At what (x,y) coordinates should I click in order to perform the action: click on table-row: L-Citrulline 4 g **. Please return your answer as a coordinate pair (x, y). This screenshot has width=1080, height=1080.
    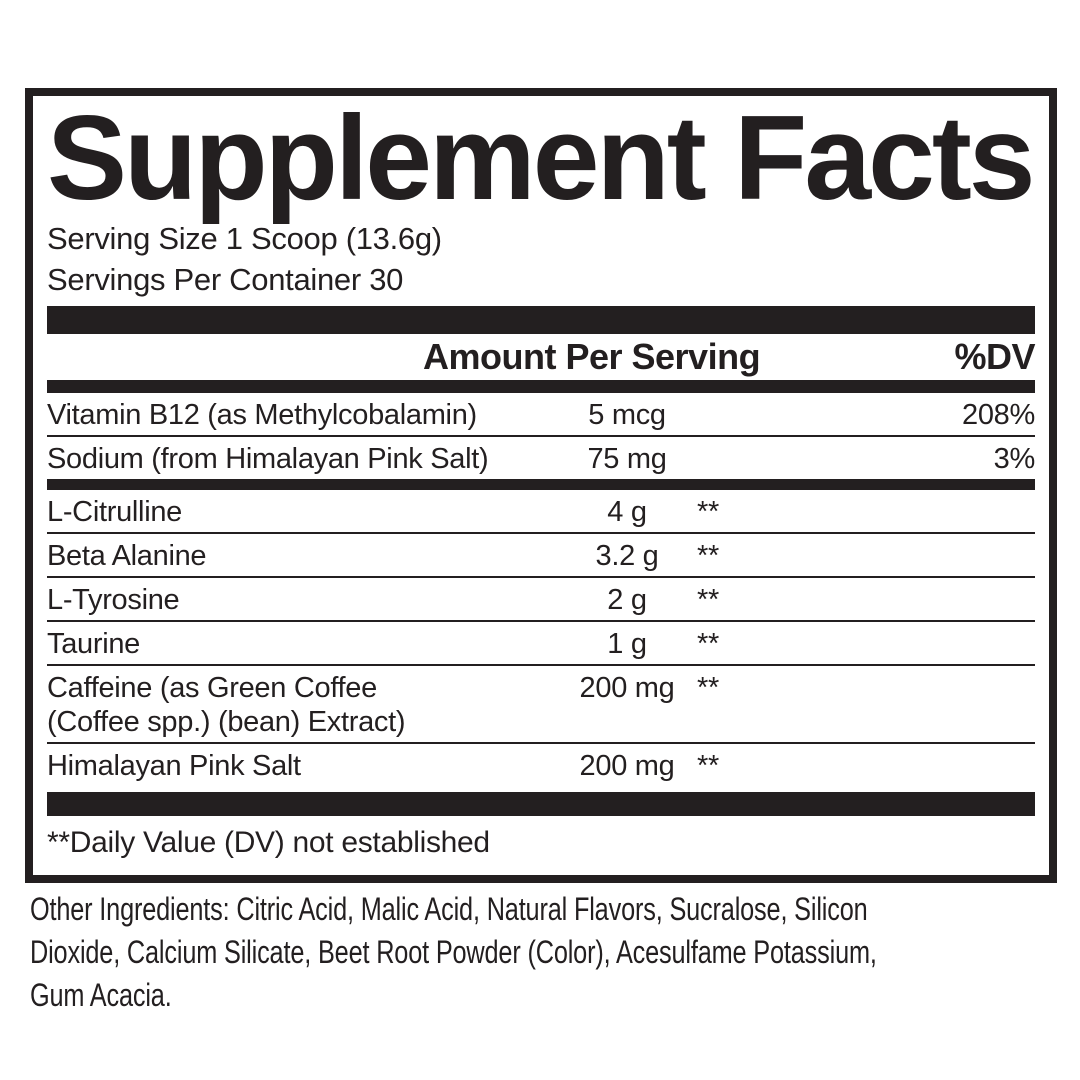
    Looking at the image, I should click on (541, 512).